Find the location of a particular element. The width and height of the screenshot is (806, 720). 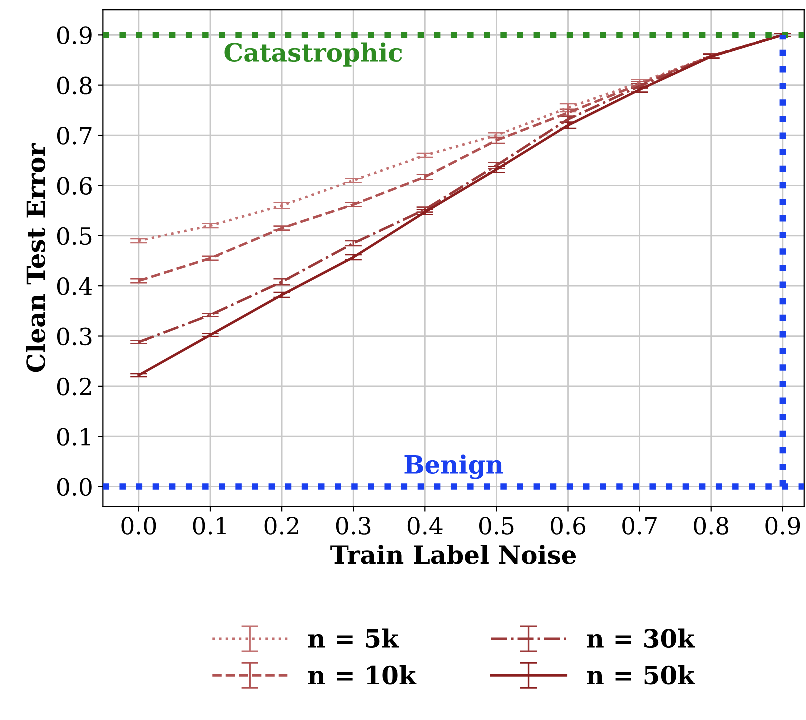

y-tick-label: 0.2 is located at coordinates (74, 387).